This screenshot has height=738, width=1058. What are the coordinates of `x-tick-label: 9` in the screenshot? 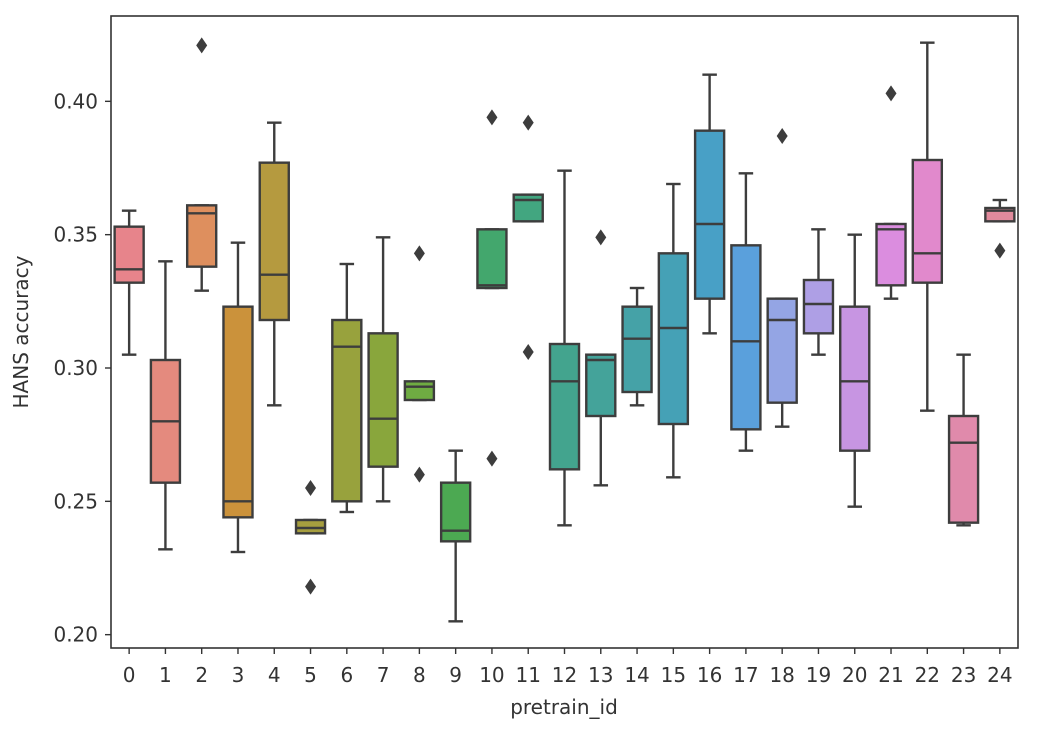 It's located at (455, 675).